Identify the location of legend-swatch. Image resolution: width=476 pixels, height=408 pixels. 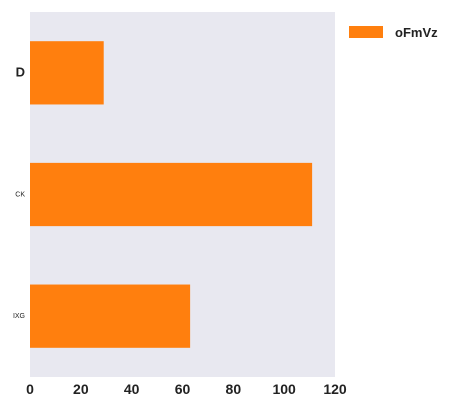
(366, 32).